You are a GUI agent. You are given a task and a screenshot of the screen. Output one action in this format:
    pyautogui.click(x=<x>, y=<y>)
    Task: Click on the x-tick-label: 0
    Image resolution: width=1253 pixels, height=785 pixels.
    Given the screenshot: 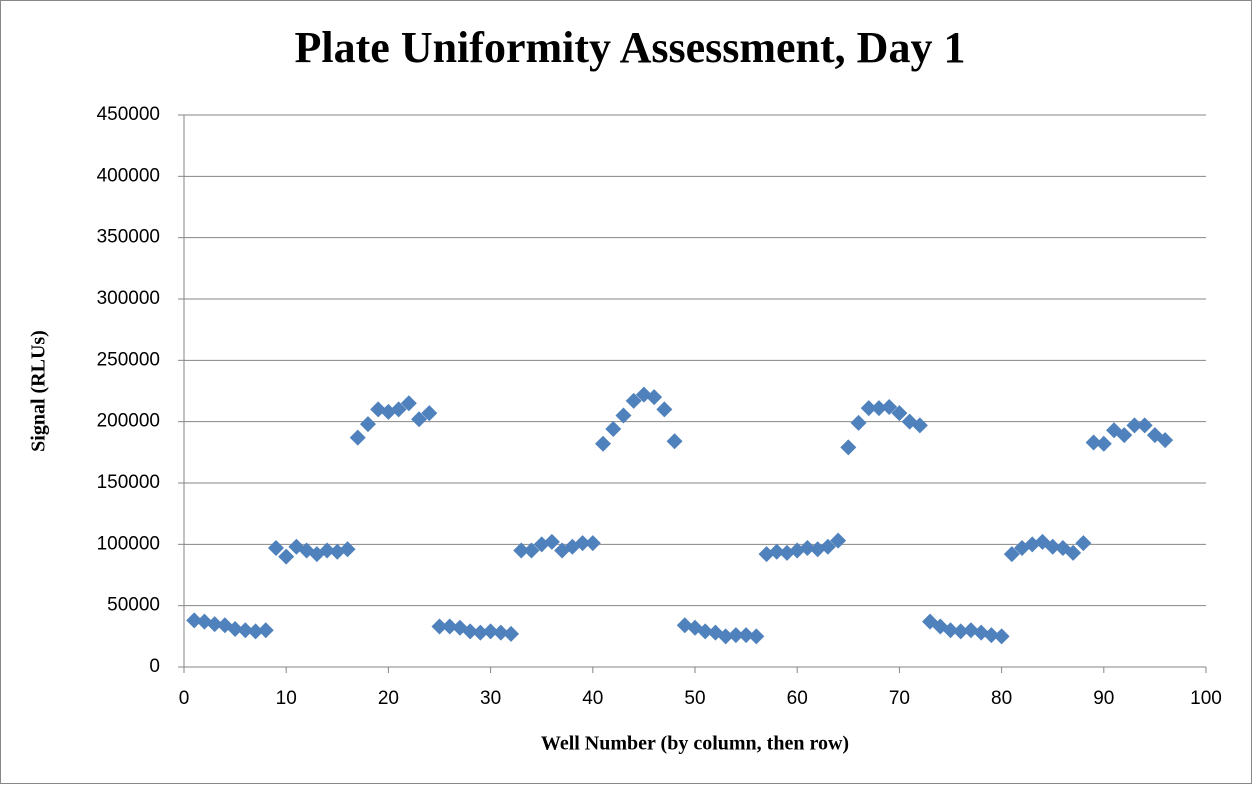 What is the action you would take?
    pyautogui.click(x=184, y=698)
    